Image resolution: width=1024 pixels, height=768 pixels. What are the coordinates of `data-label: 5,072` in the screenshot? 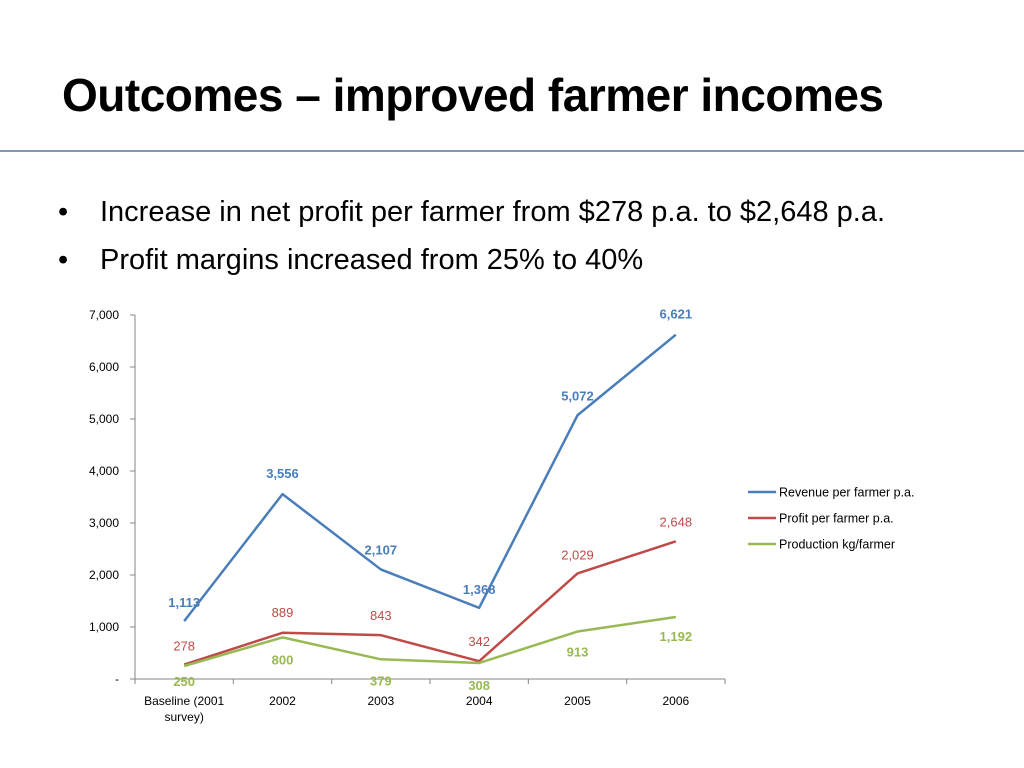 It's located at (577, 395).